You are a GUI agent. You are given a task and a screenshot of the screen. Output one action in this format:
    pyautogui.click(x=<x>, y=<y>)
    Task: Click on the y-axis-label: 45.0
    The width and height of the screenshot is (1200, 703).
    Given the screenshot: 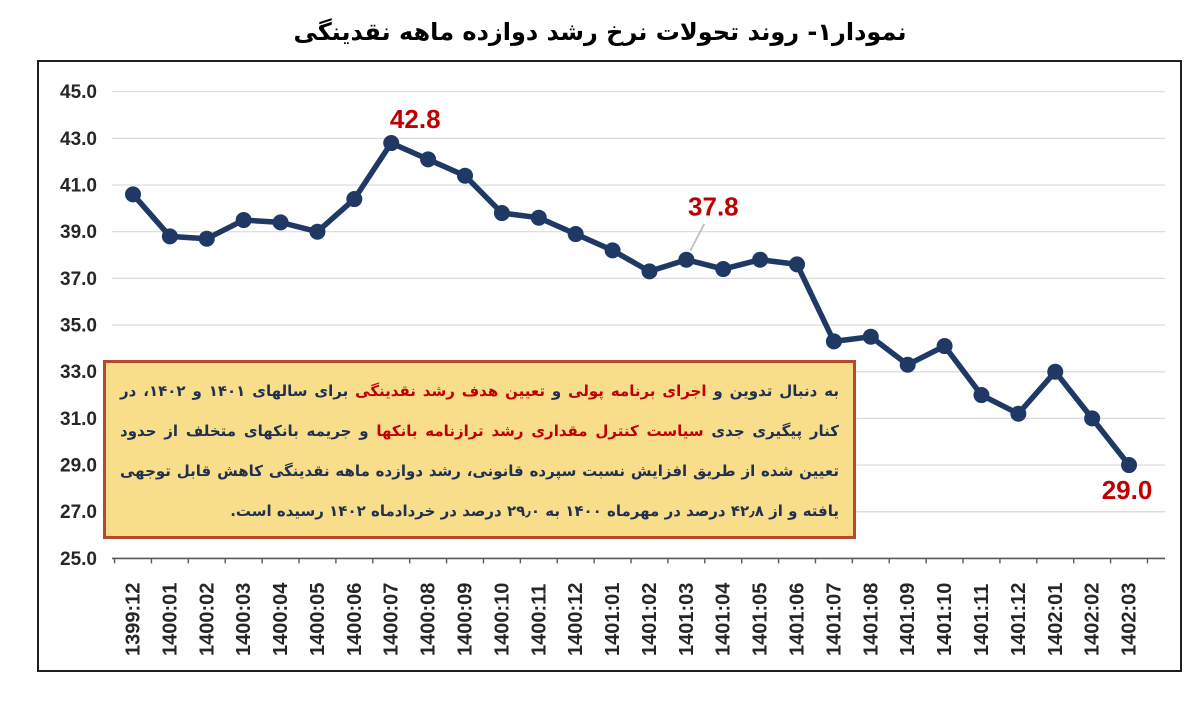 What is the action you would take?
    pyautogui.click(x=78, y=92)
    